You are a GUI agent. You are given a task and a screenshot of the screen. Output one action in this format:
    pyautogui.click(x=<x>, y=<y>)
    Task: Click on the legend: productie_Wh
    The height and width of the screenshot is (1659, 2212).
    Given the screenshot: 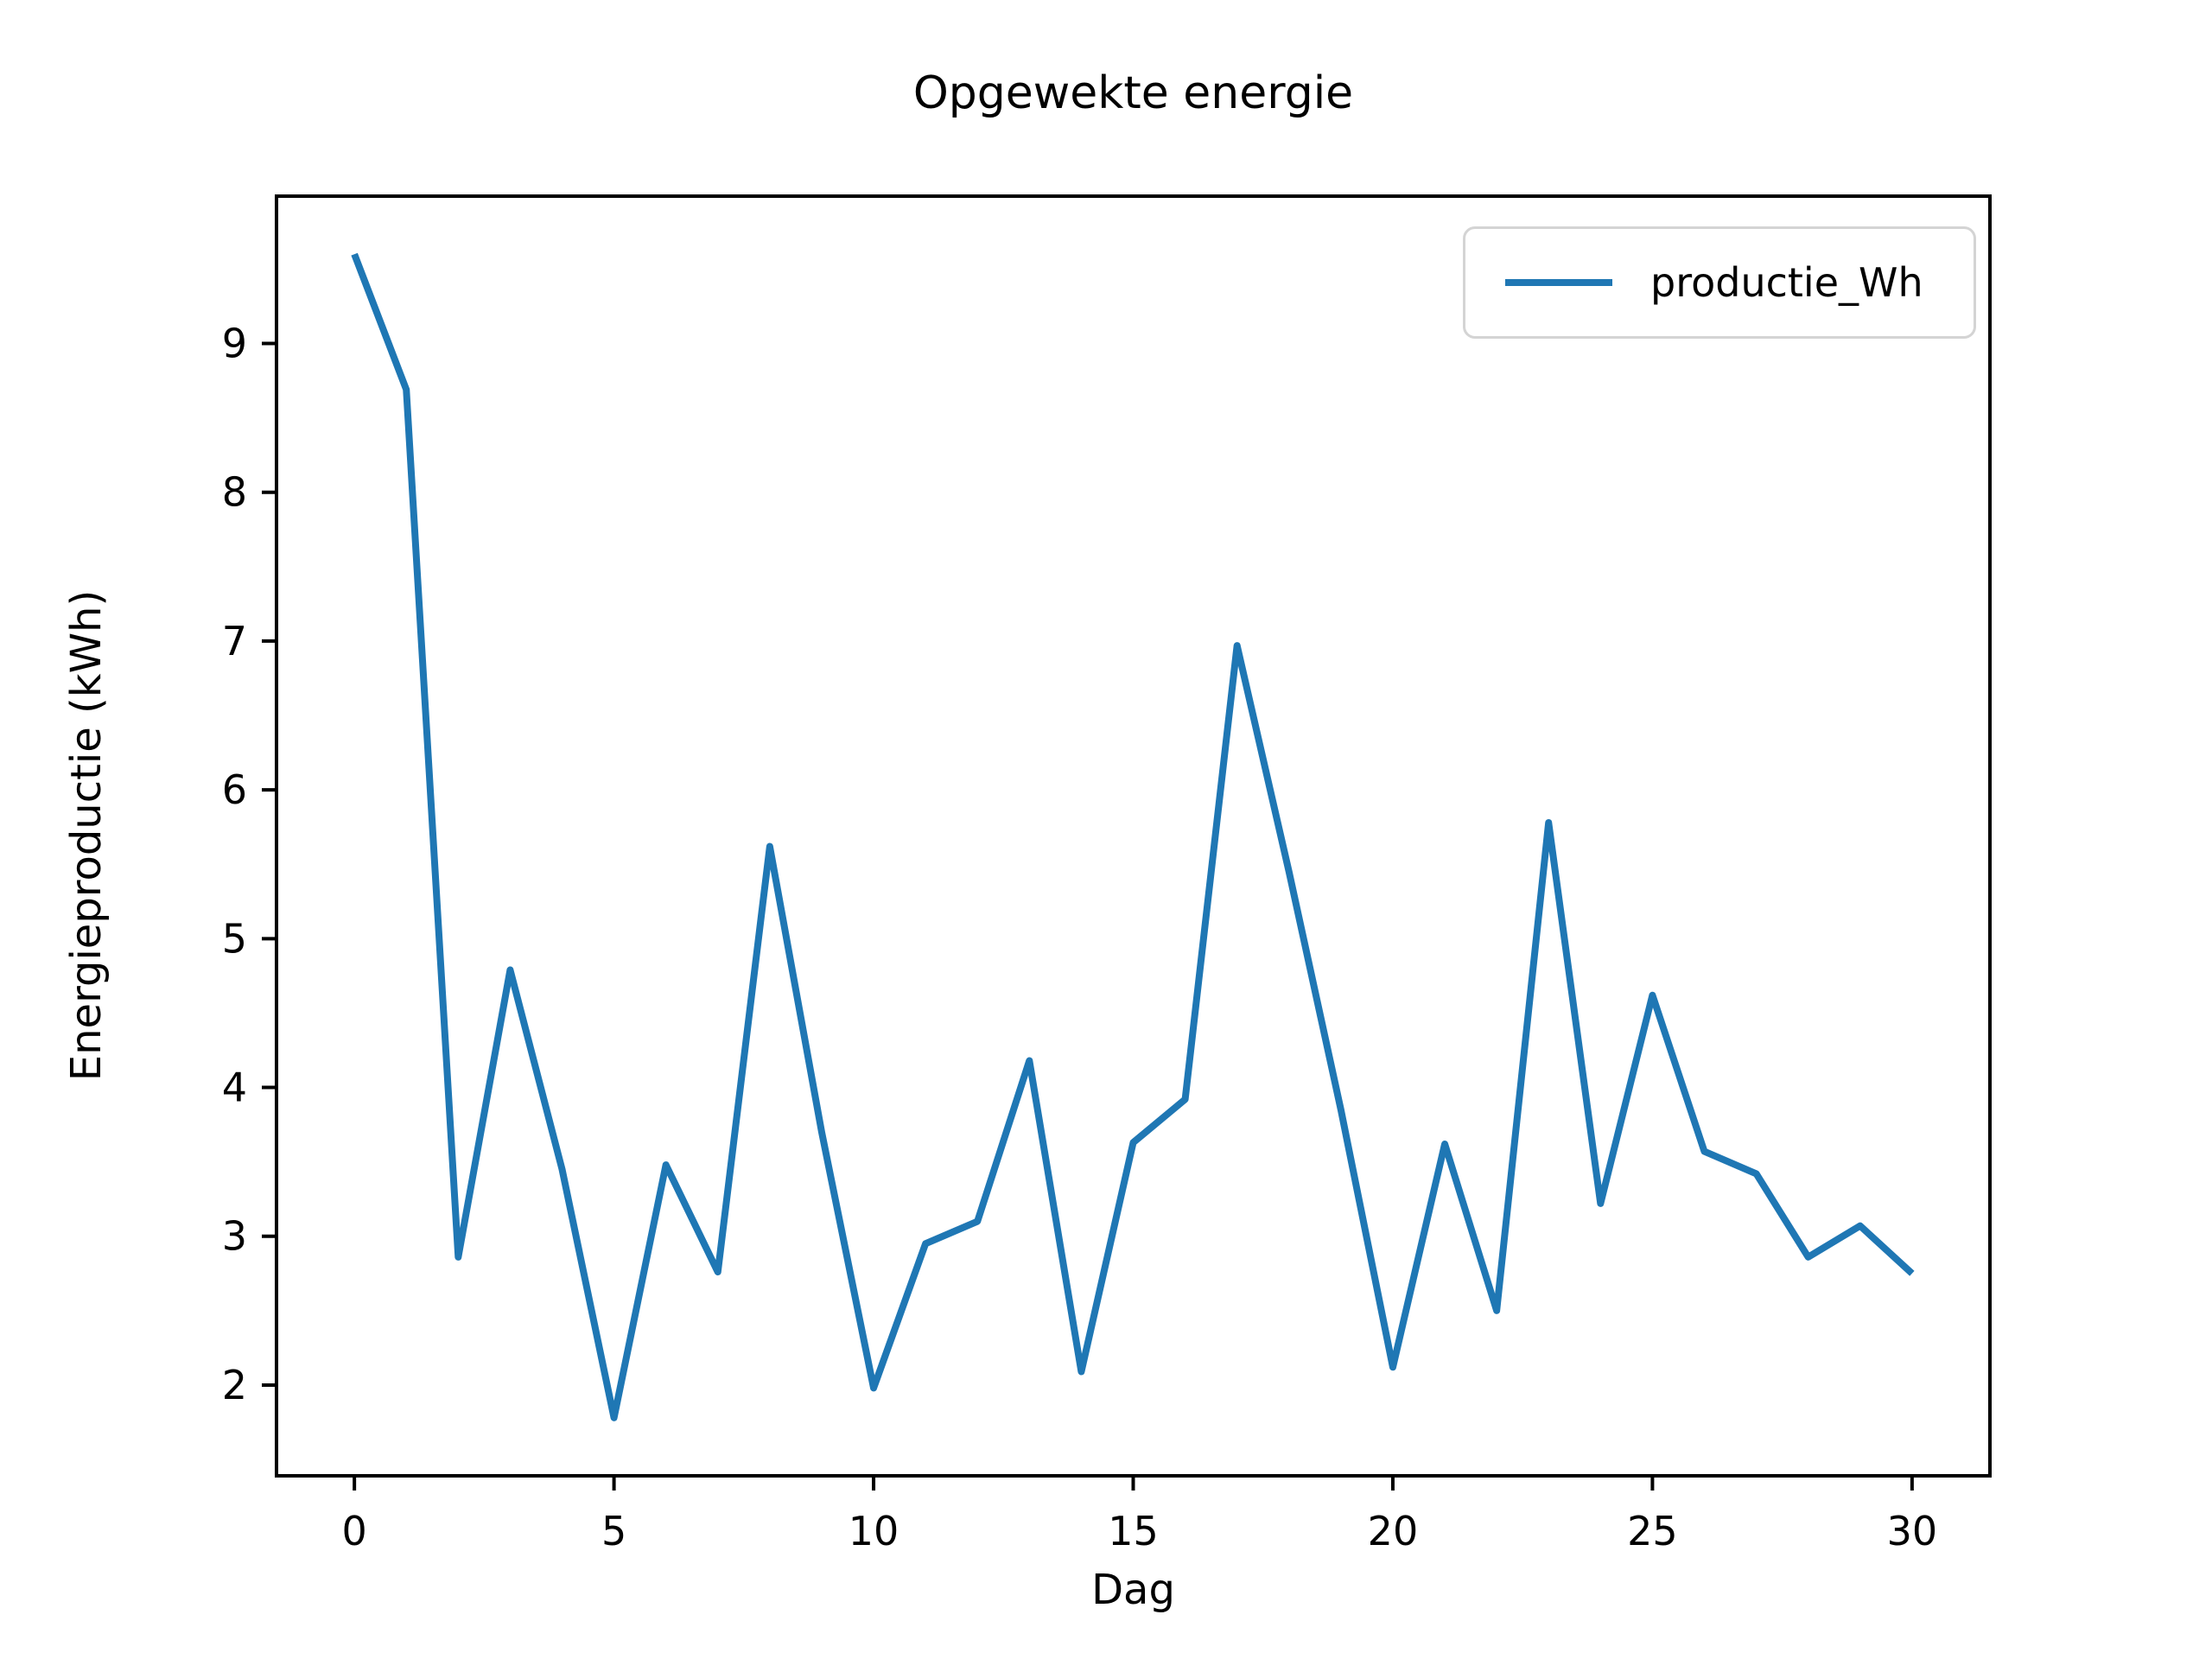 What is the action you would take?
    pyautogui.click(x=1719, y=282)
    